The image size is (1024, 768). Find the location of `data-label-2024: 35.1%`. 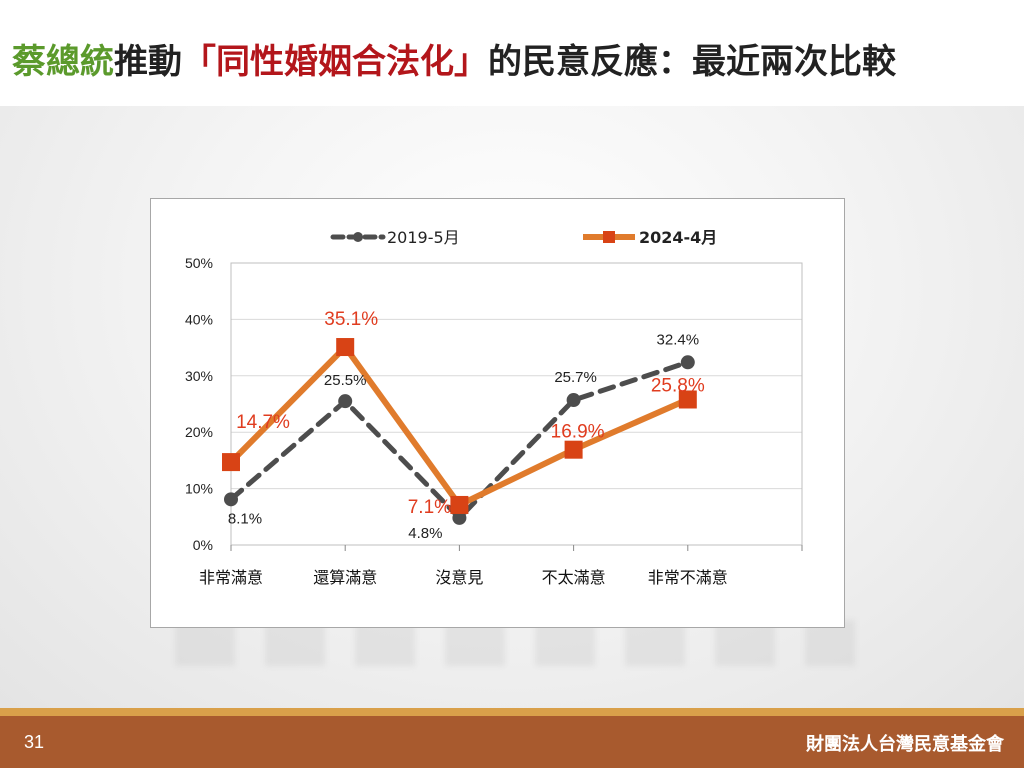

data-label-2024: 35.1% is located at coordinates (351, 319).